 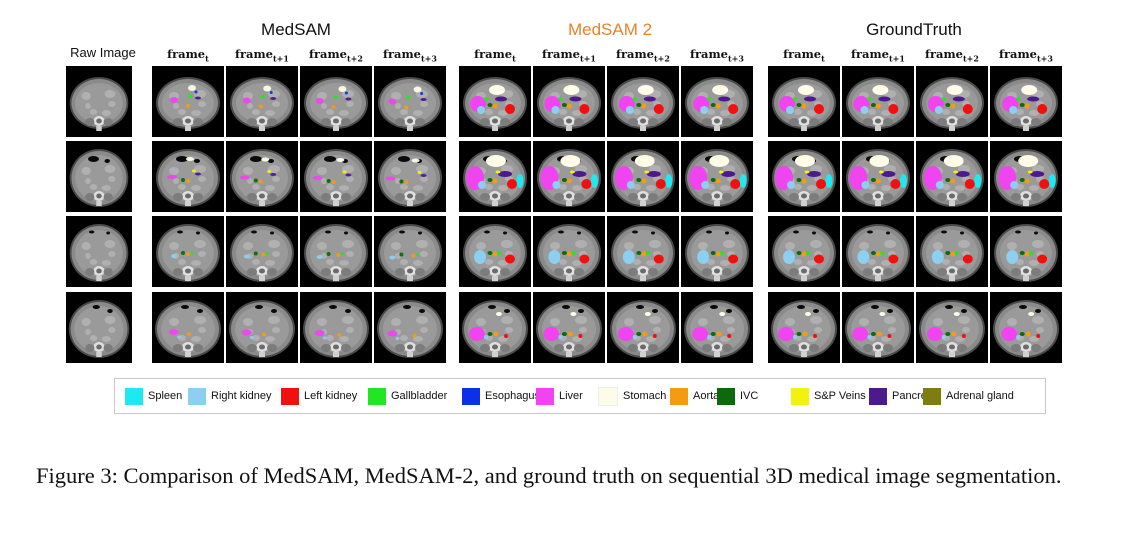 I want to click on medsam-segmentation-row-4-frame-t, so click(x=188, y=327).